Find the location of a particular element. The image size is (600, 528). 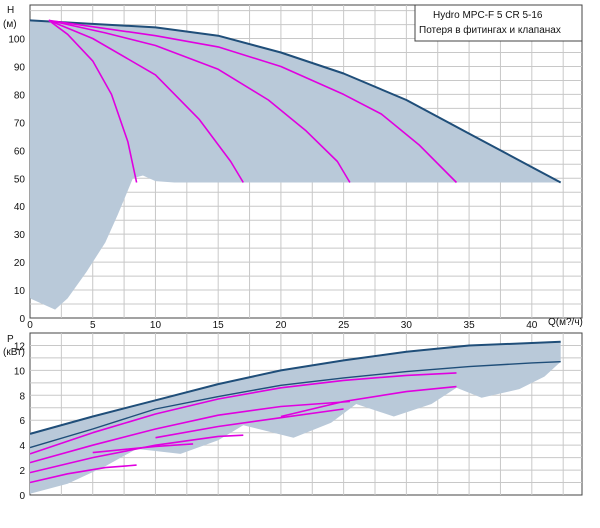

head-axis-unit: (м) is located at coordinates (10, 24).